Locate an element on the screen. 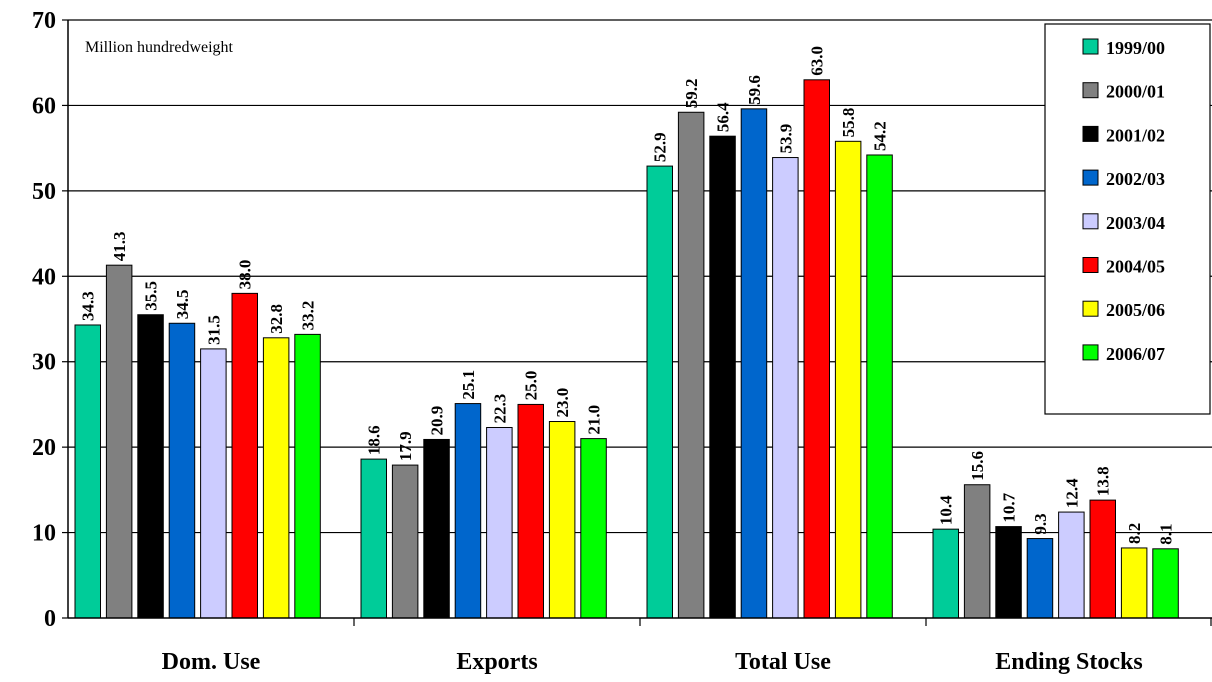  y-tick-label: 70 is located at coordinates (44, 21).